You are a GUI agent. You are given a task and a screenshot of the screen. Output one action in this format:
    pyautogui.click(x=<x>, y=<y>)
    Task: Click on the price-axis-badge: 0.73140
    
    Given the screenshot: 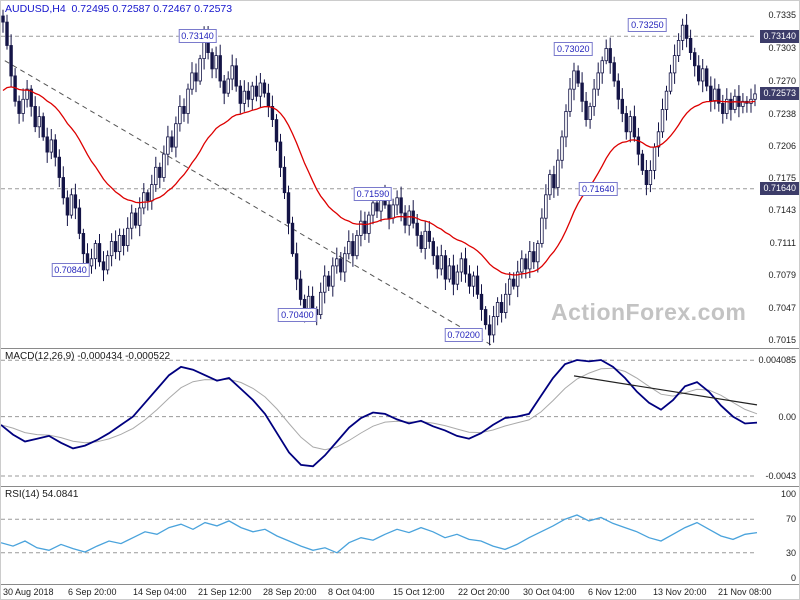 What is the action you would take?
    pyautogui.click(x=779, y=36)
    